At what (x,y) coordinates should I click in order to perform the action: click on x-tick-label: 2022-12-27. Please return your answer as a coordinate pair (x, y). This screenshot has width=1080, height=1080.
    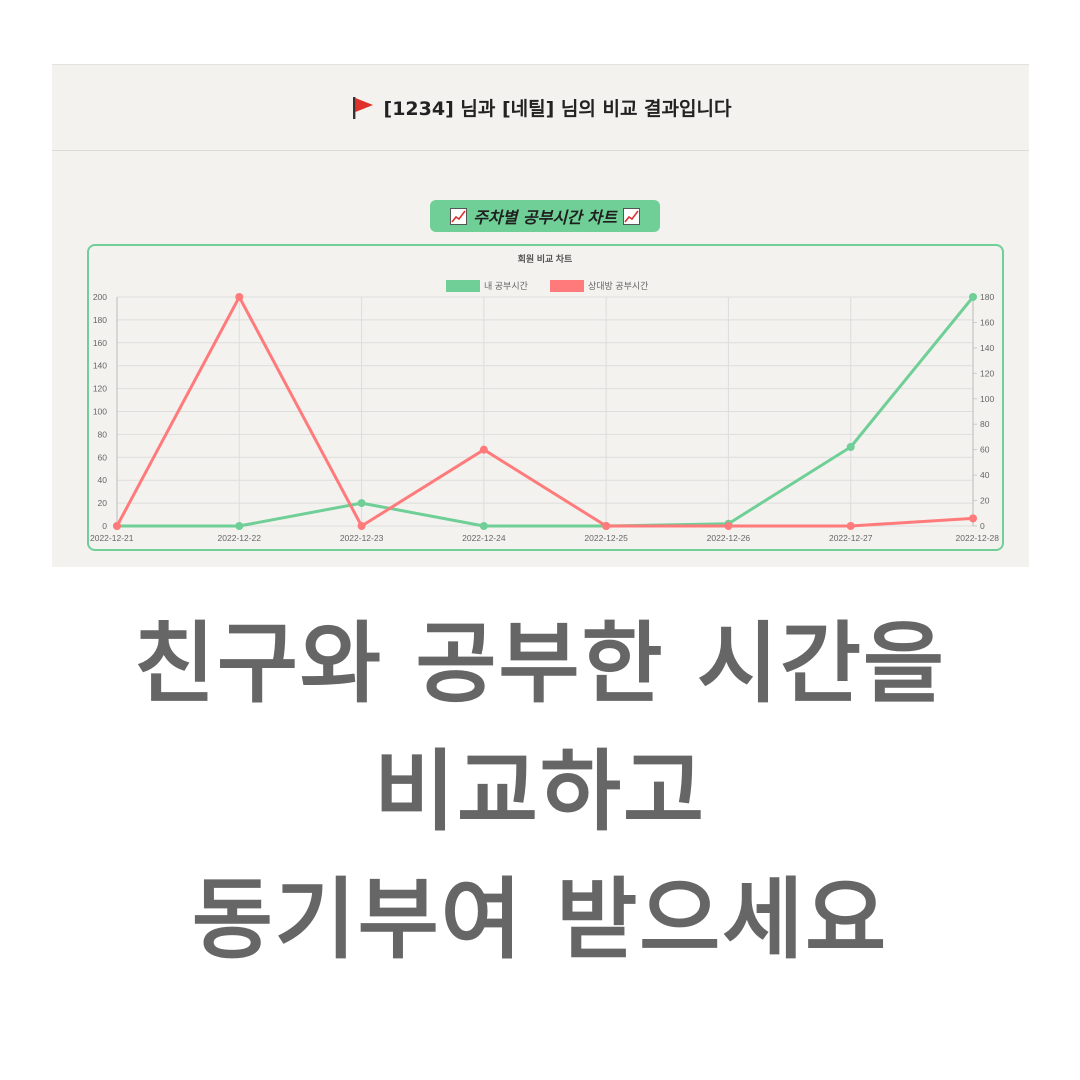
    Looking at the image, I should click on (851, 538).